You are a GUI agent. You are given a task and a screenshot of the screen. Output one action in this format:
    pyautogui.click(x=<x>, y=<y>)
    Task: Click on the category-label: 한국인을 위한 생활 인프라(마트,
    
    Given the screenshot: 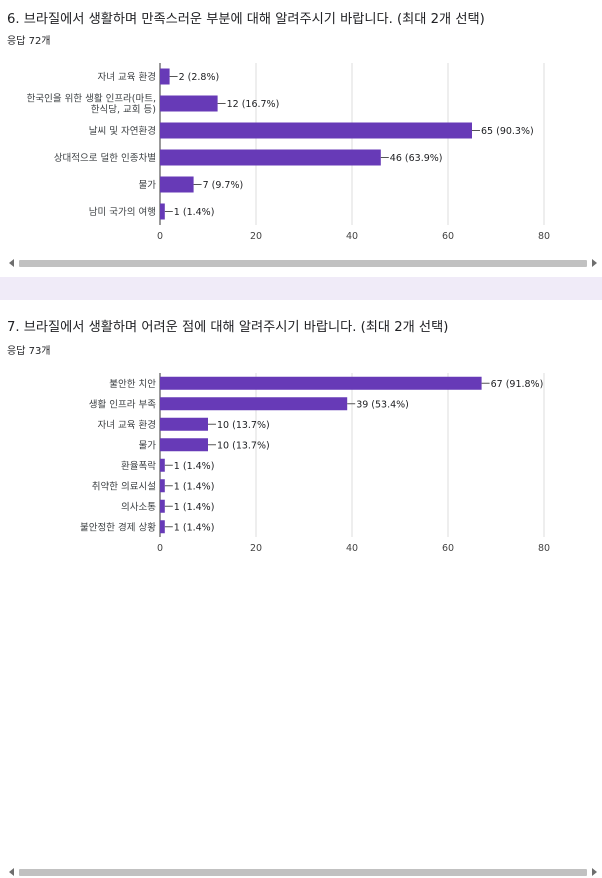 What is the action you would take?
    pyautogui.click(x=91, y=99)
    